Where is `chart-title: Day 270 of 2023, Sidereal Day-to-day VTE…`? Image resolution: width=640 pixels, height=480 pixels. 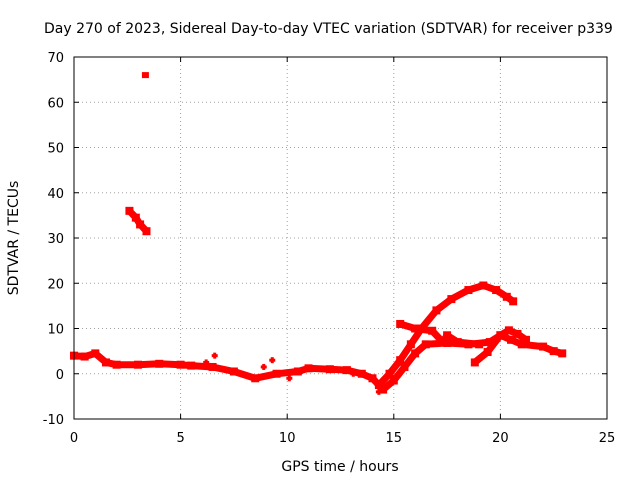 chart-title: Day 270 of 2023, Sidereal Day-to-day VTE… is located at coordinates (328, 29).